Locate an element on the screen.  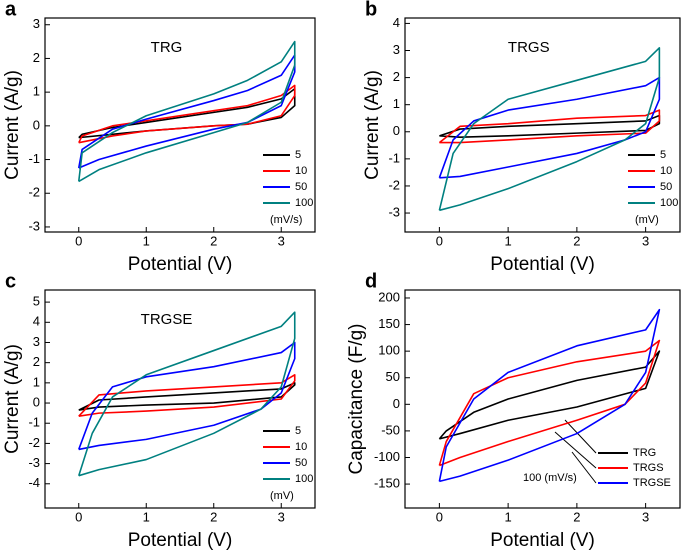
y-tick-label: 50 is located at coordinates (393, 376).